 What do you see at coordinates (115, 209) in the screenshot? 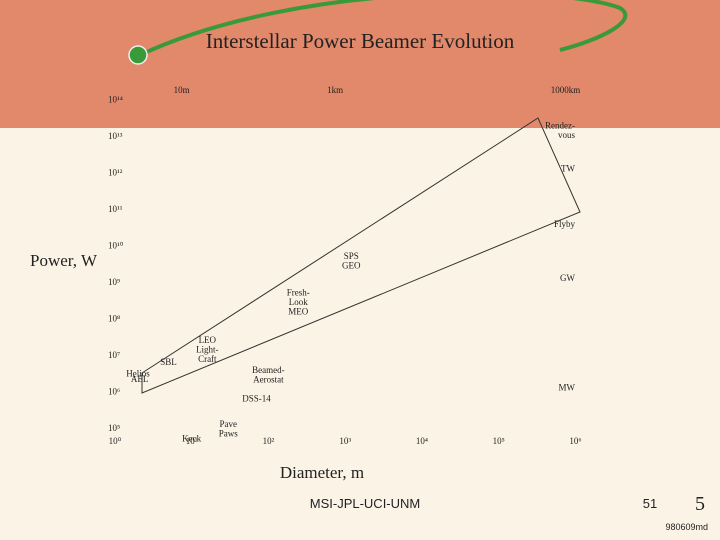
I see `y-tick-label: 10¹¹` at bounding box center [115, 209].